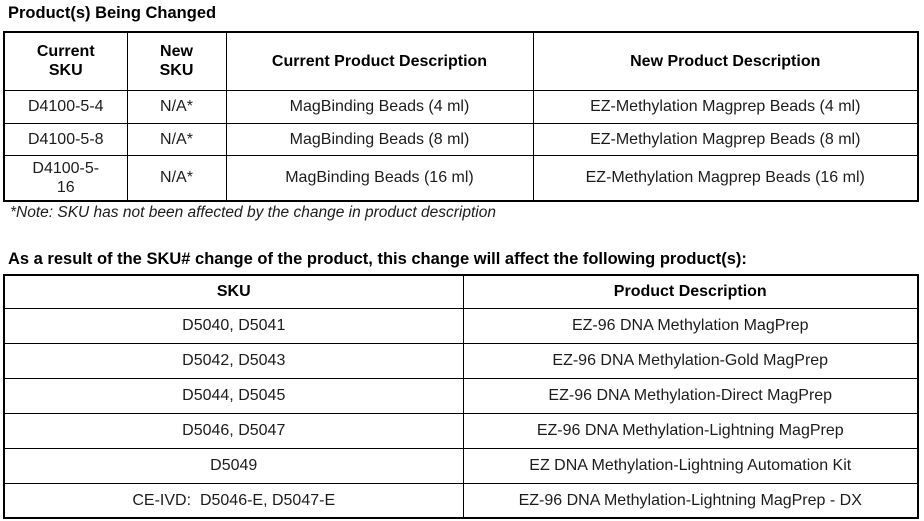  Describe the element at coordinates (65, 106) in the screenshot. I see `current-sku-cell: D4100-5-4` at that location.